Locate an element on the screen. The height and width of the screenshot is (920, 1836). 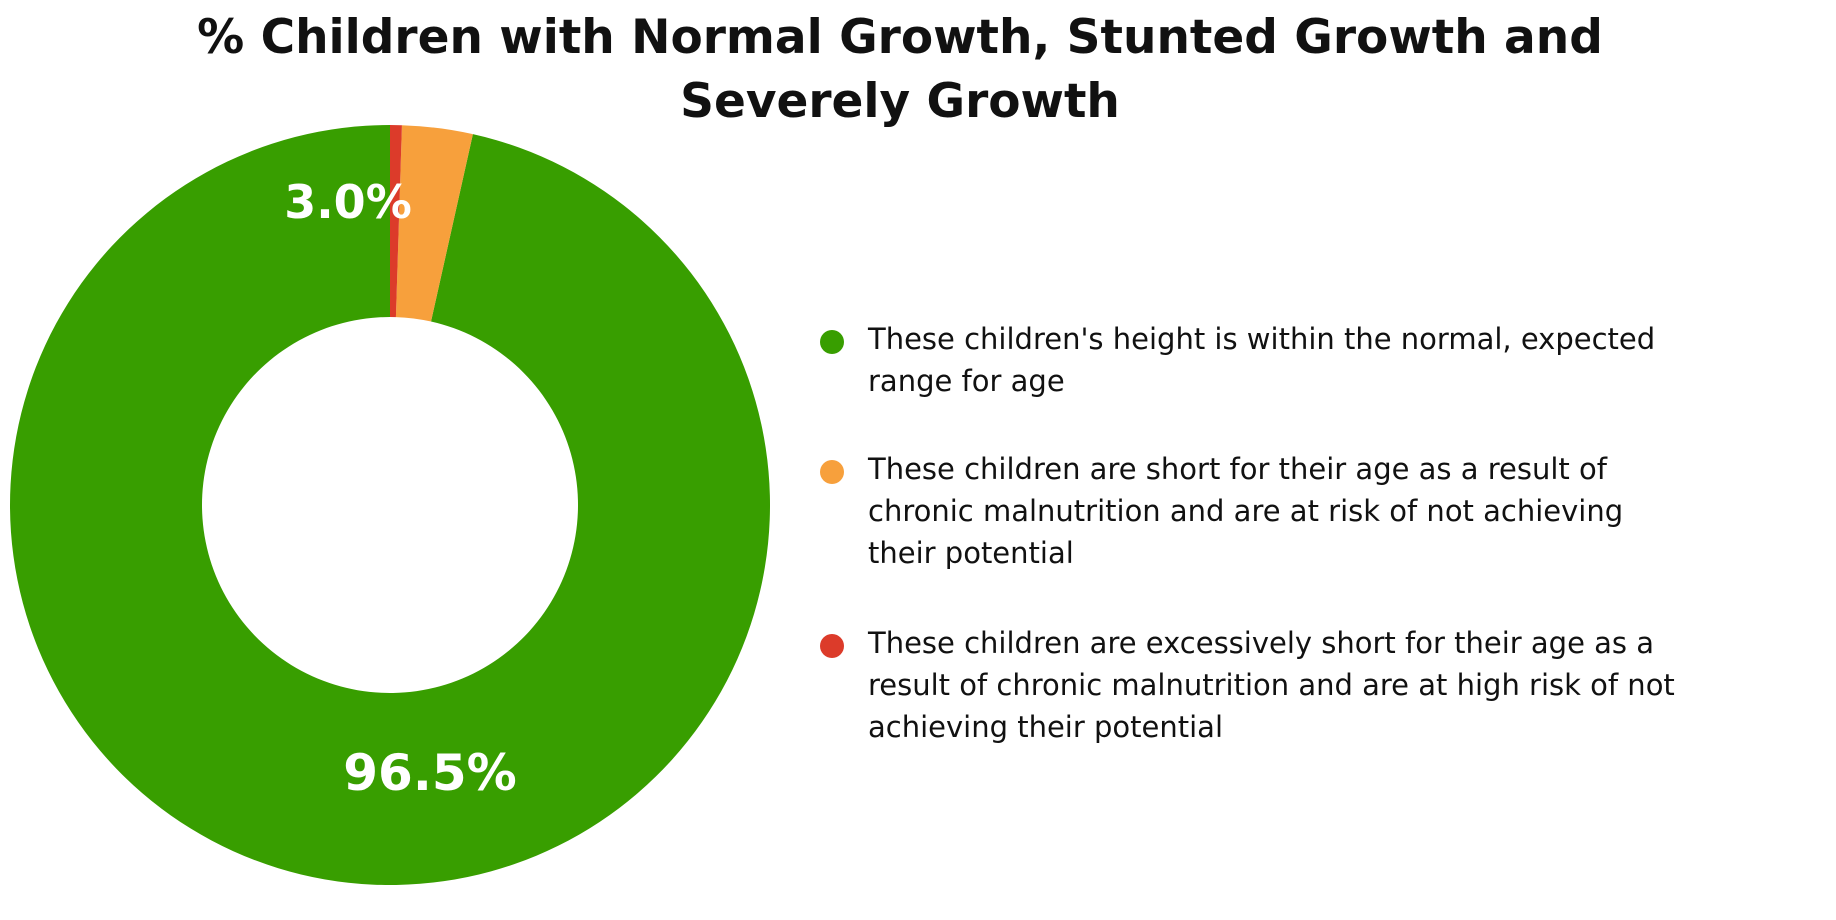
legend-marker-stunted is located at coordinates (832, 472).